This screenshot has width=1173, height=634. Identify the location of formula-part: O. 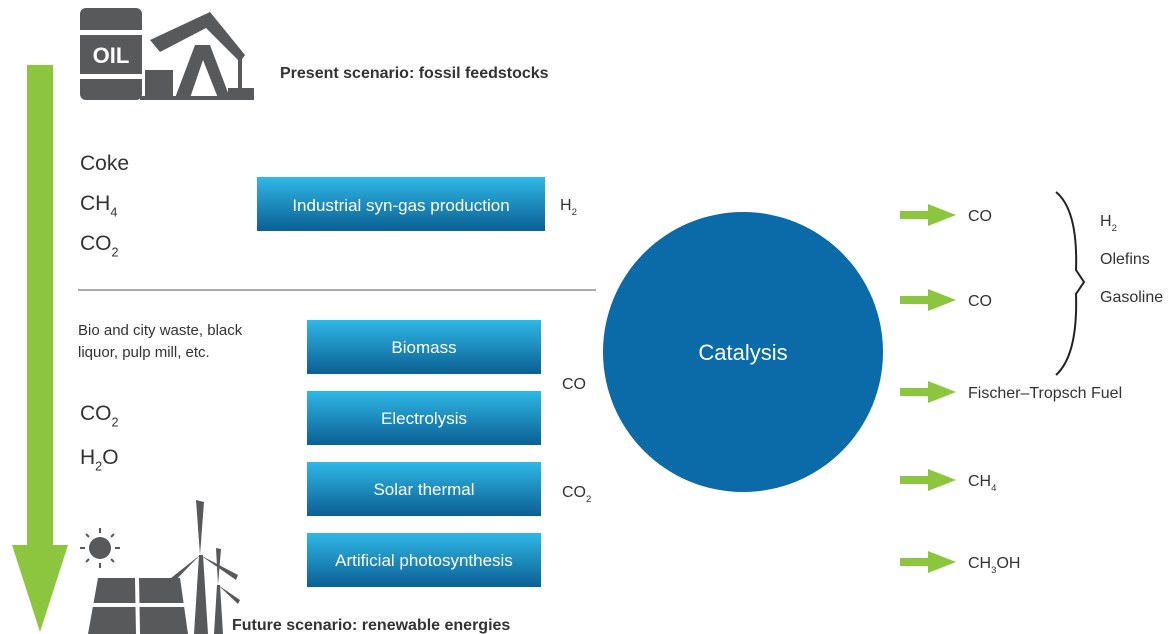
(110, 457).